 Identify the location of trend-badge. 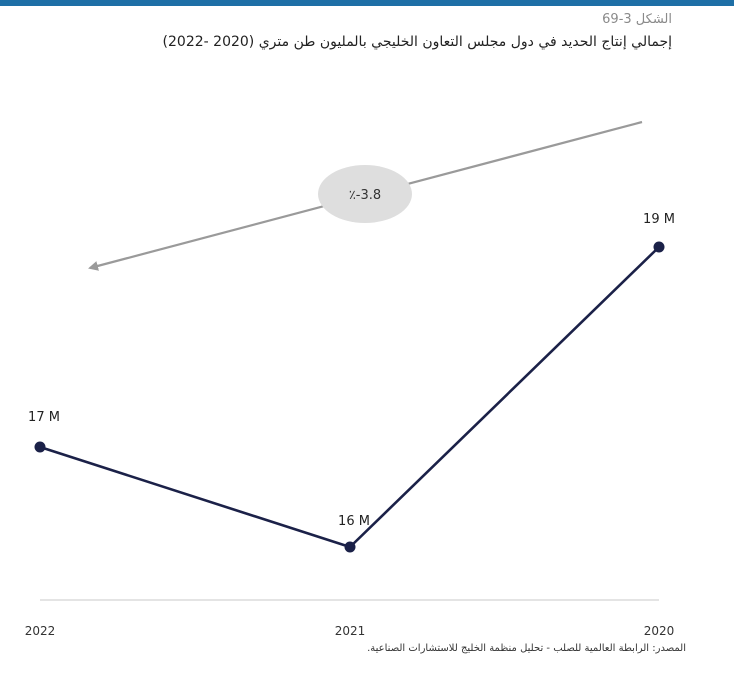
(365, 194).